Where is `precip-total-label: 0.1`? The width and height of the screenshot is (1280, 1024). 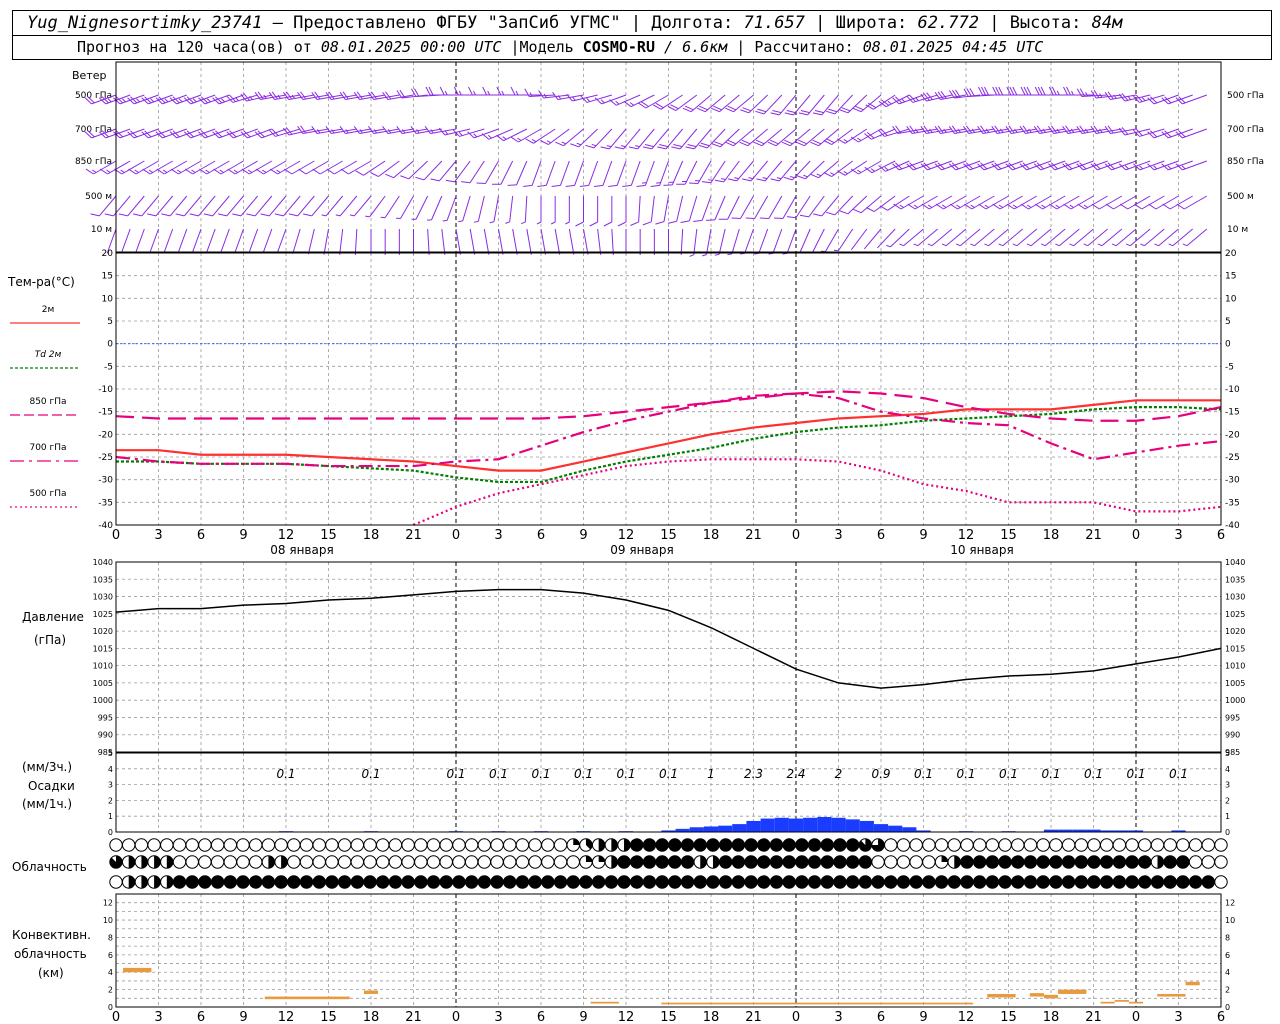
precip-total-label: 0.1 is located at coordinates (1008, 774).